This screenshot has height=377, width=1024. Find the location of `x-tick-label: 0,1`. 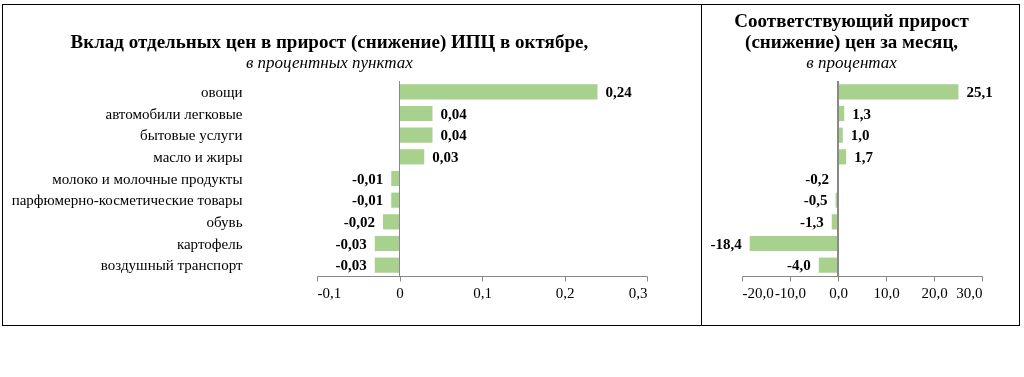

x-tick-label: 0,1 is located at coordinates (482, 292).